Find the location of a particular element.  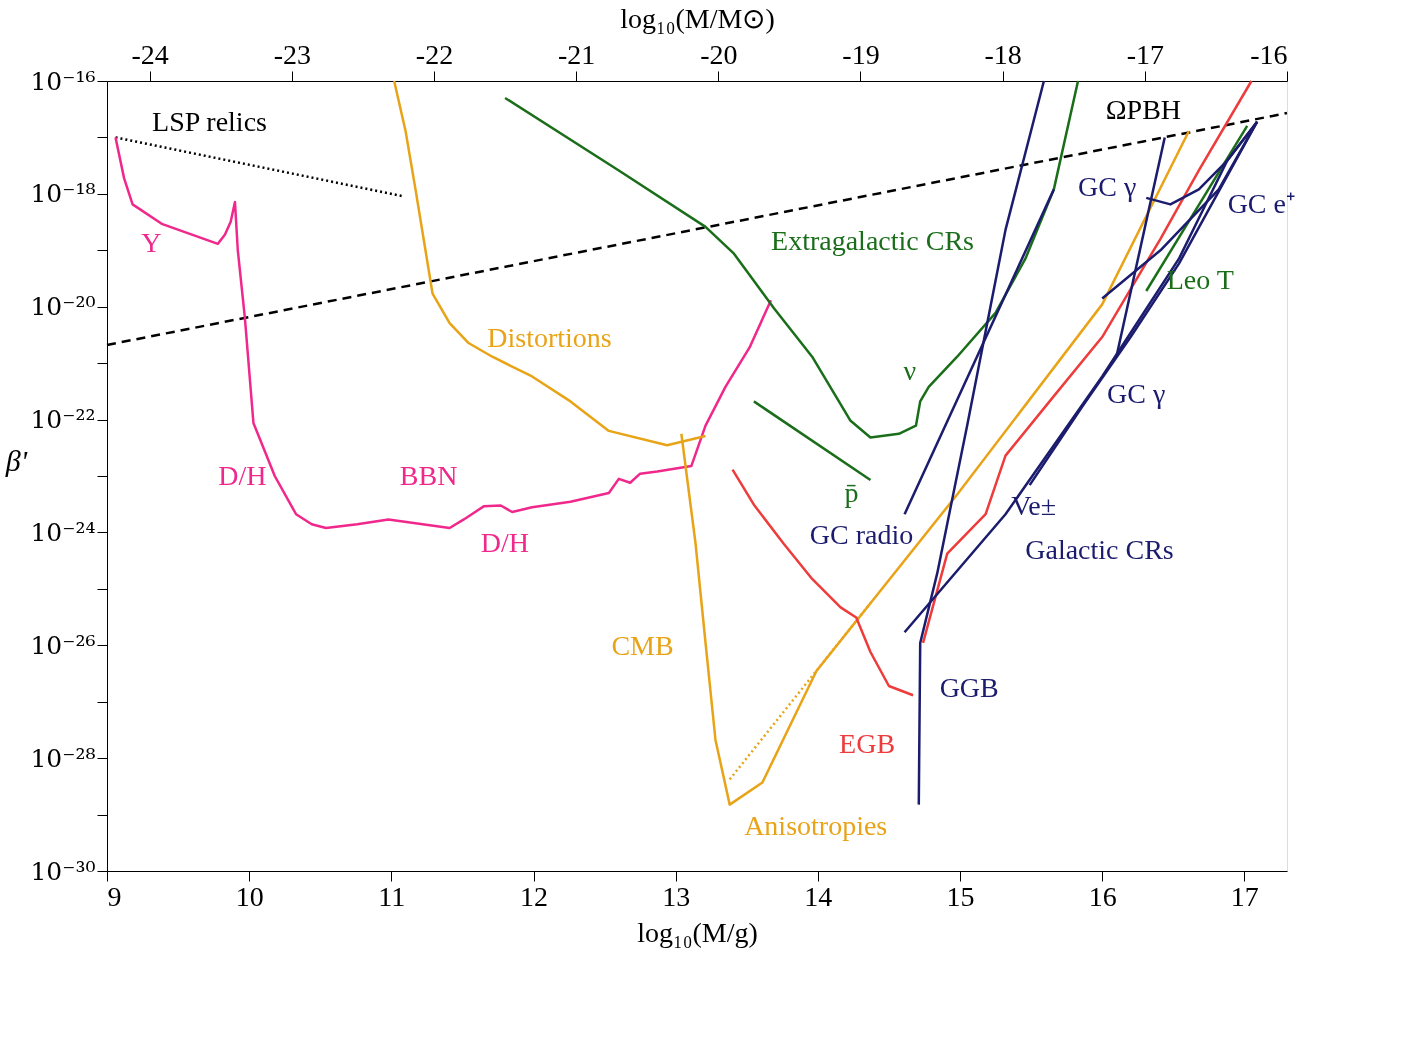

x-tick-label: 17 is located at coordinates (1244, 896).